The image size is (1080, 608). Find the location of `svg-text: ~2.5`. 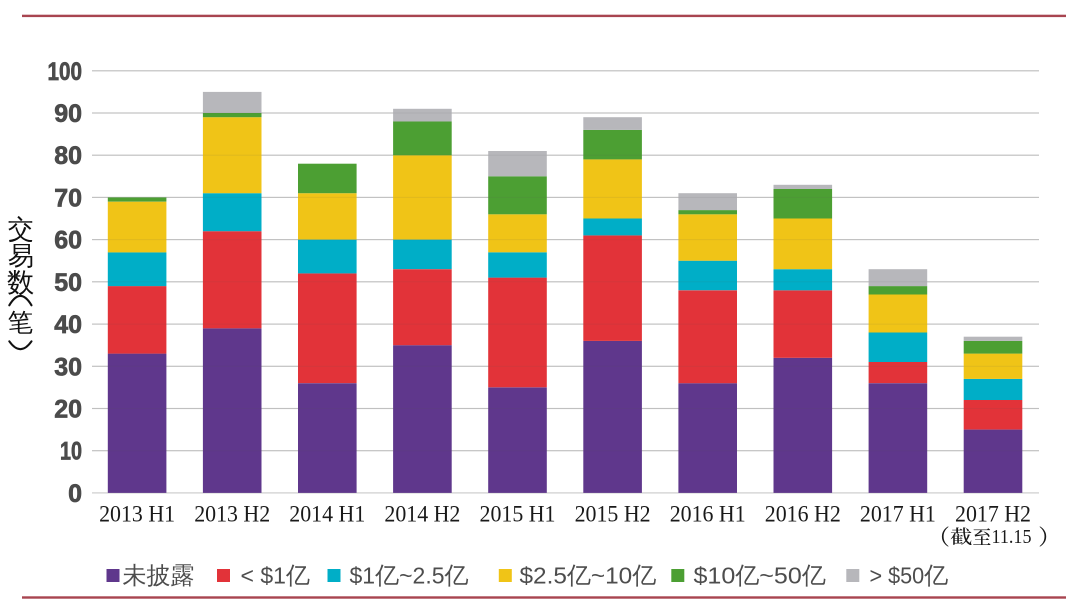

svg-text: ~2.5 is located at coordinates (421, 576).